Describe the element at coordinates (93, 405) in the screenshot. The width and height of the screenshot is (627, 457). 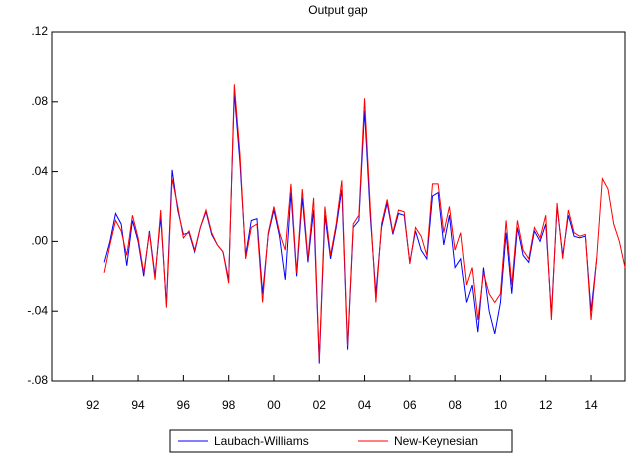
I see `x-tick-label: 92` at that location.